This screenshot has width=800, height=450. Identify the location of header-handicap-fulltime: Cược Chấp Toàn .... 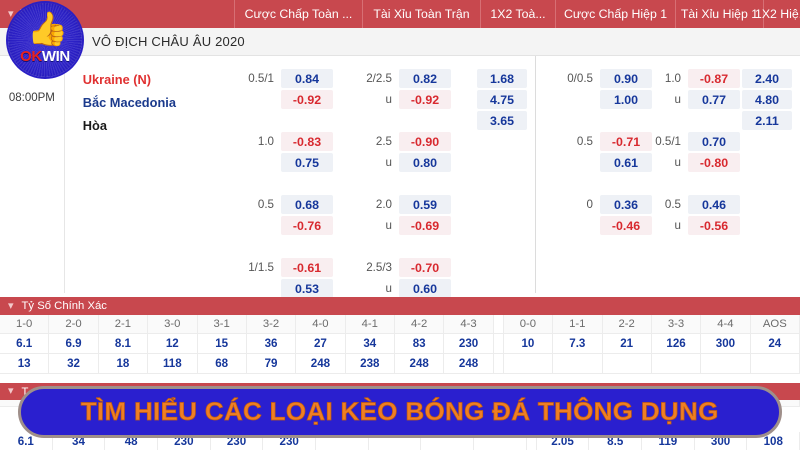
(299, 14).